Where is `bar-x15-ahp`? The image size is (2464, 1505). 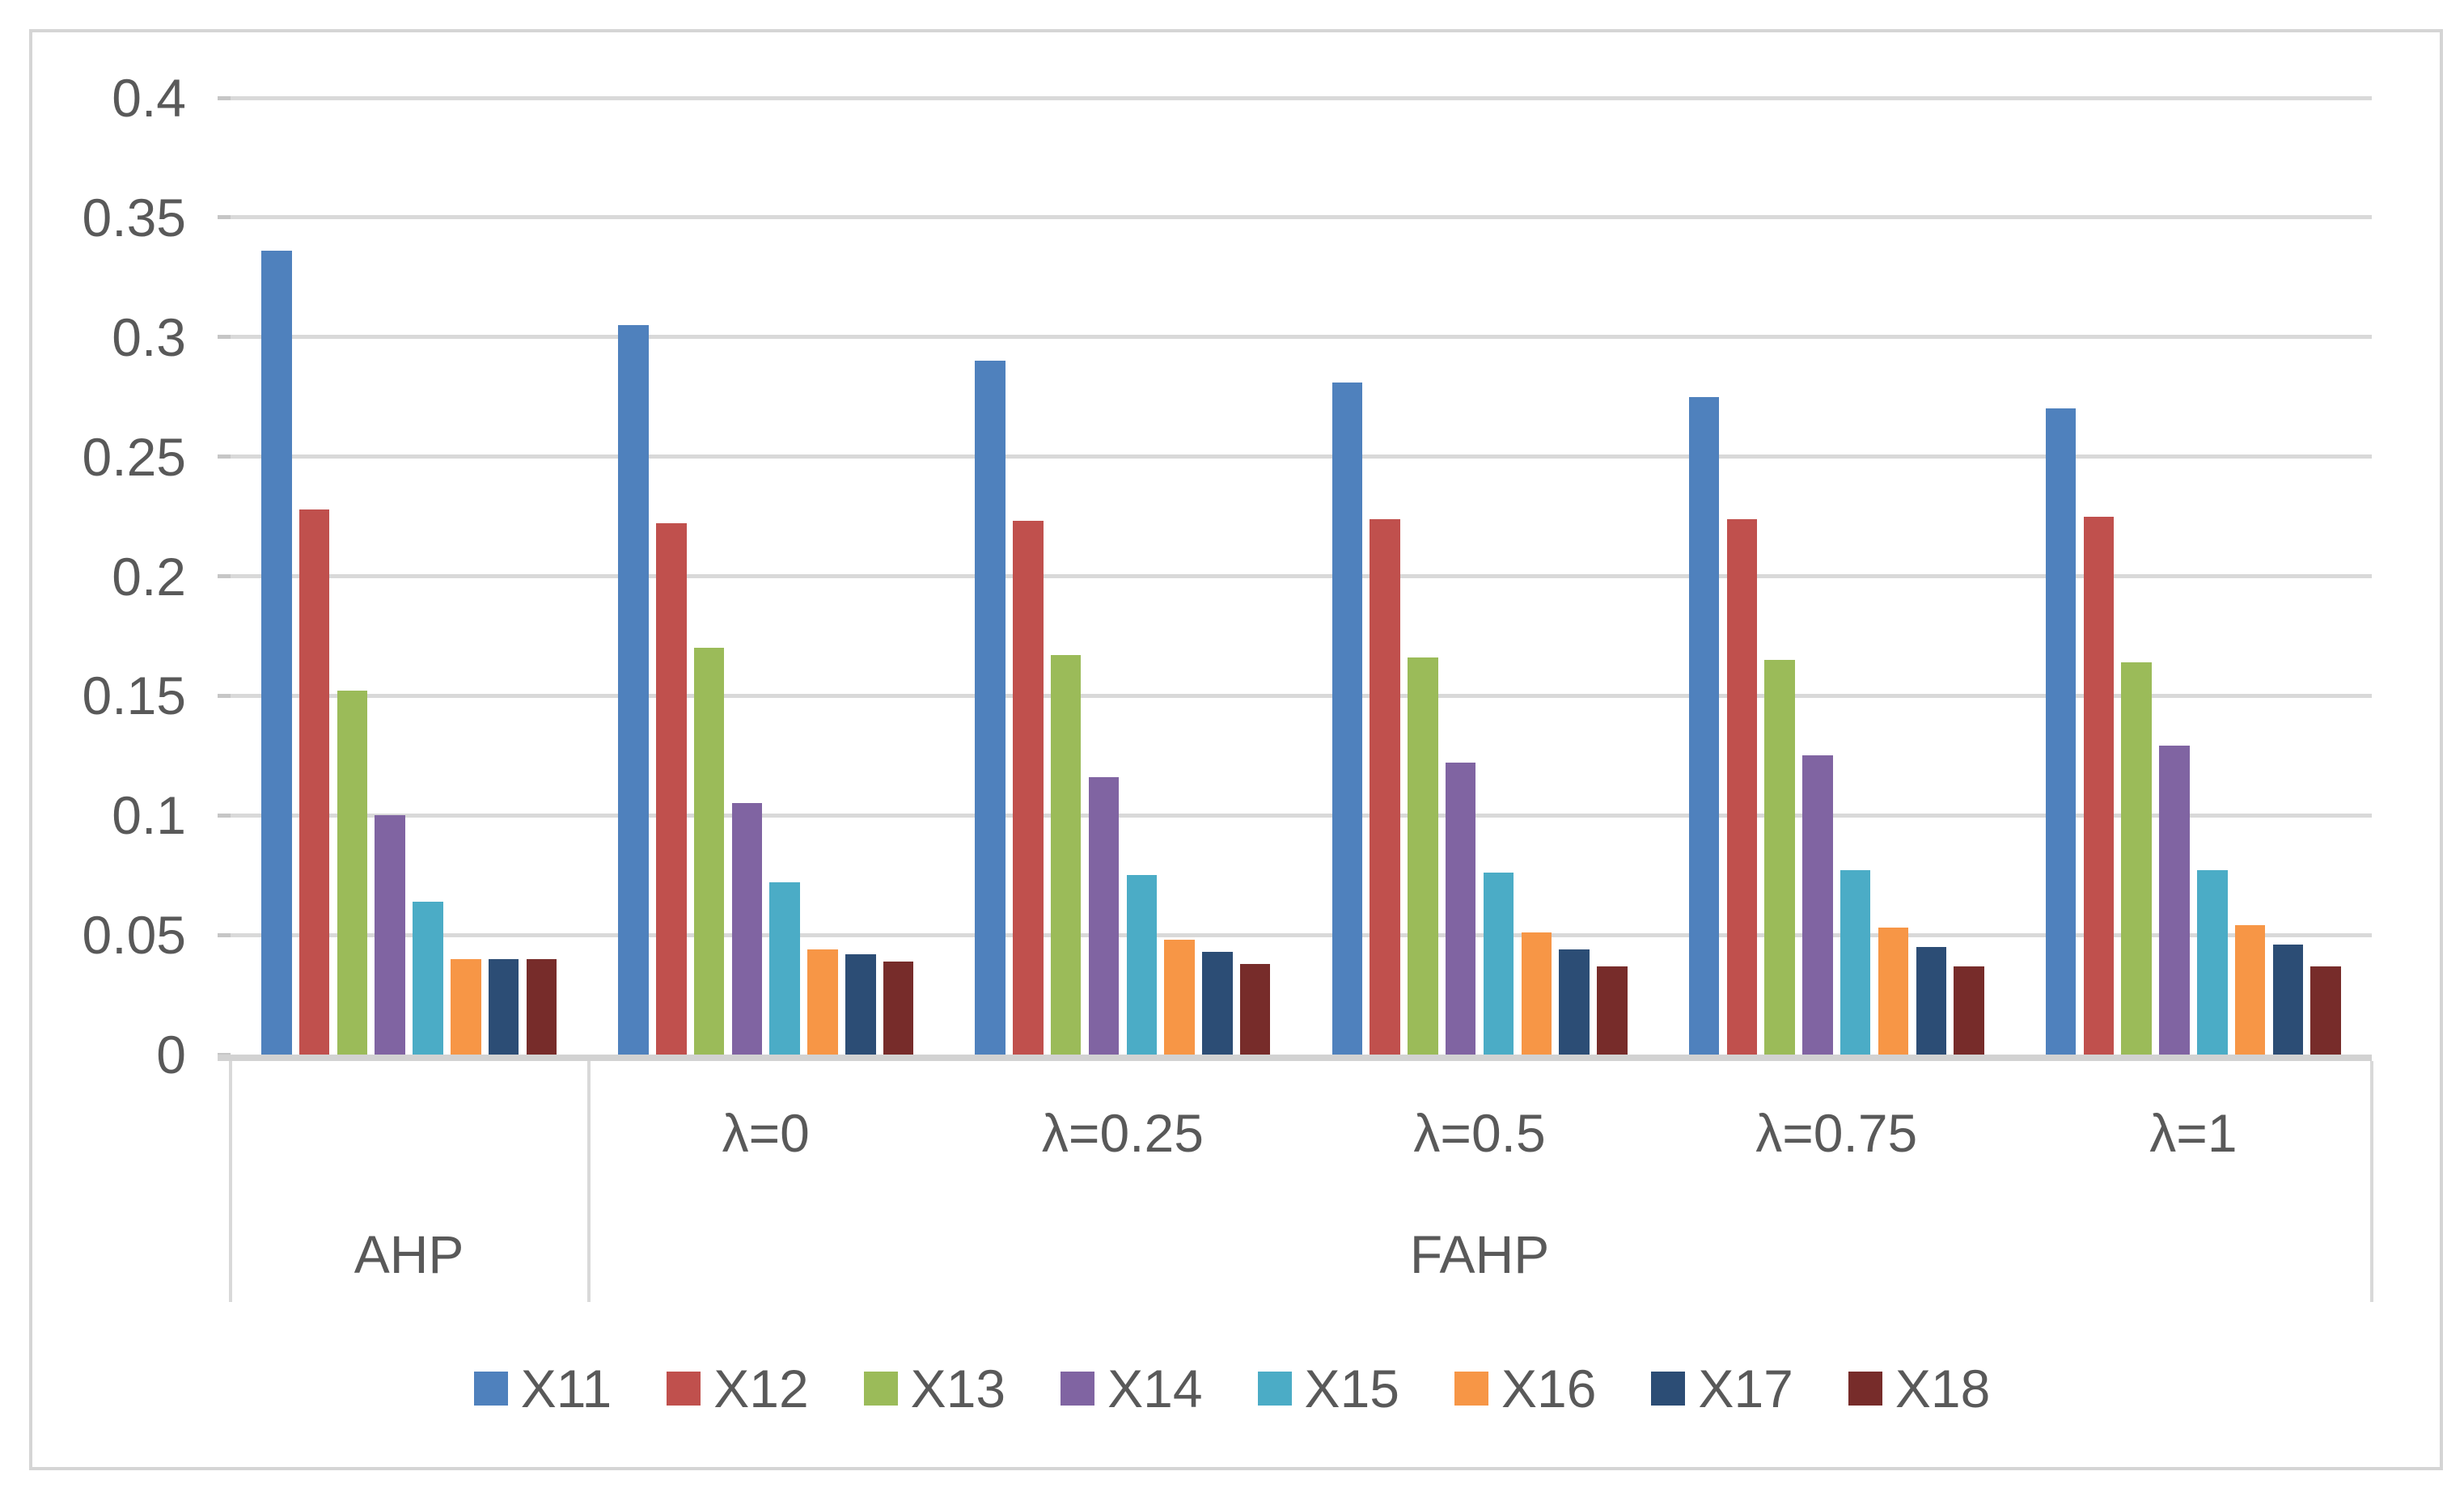 bar-x15-ahp is located at coordinates (428, 978).